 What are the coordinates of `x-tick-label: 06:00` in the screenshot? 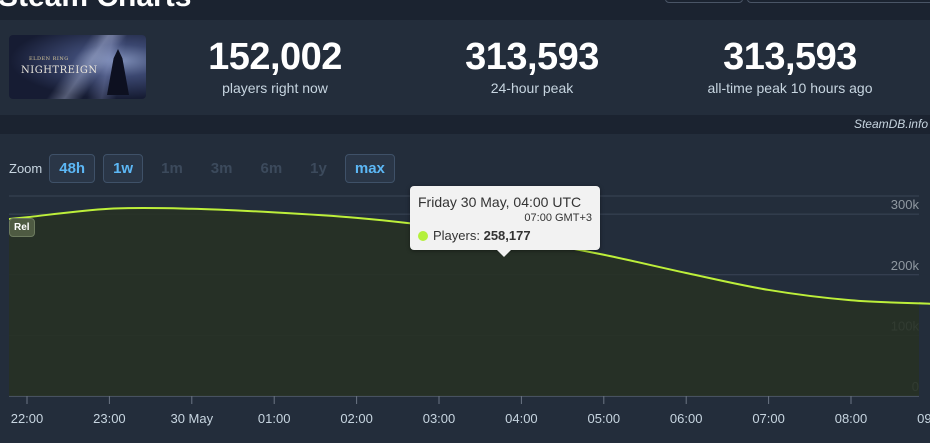 It's located at (686, 418).